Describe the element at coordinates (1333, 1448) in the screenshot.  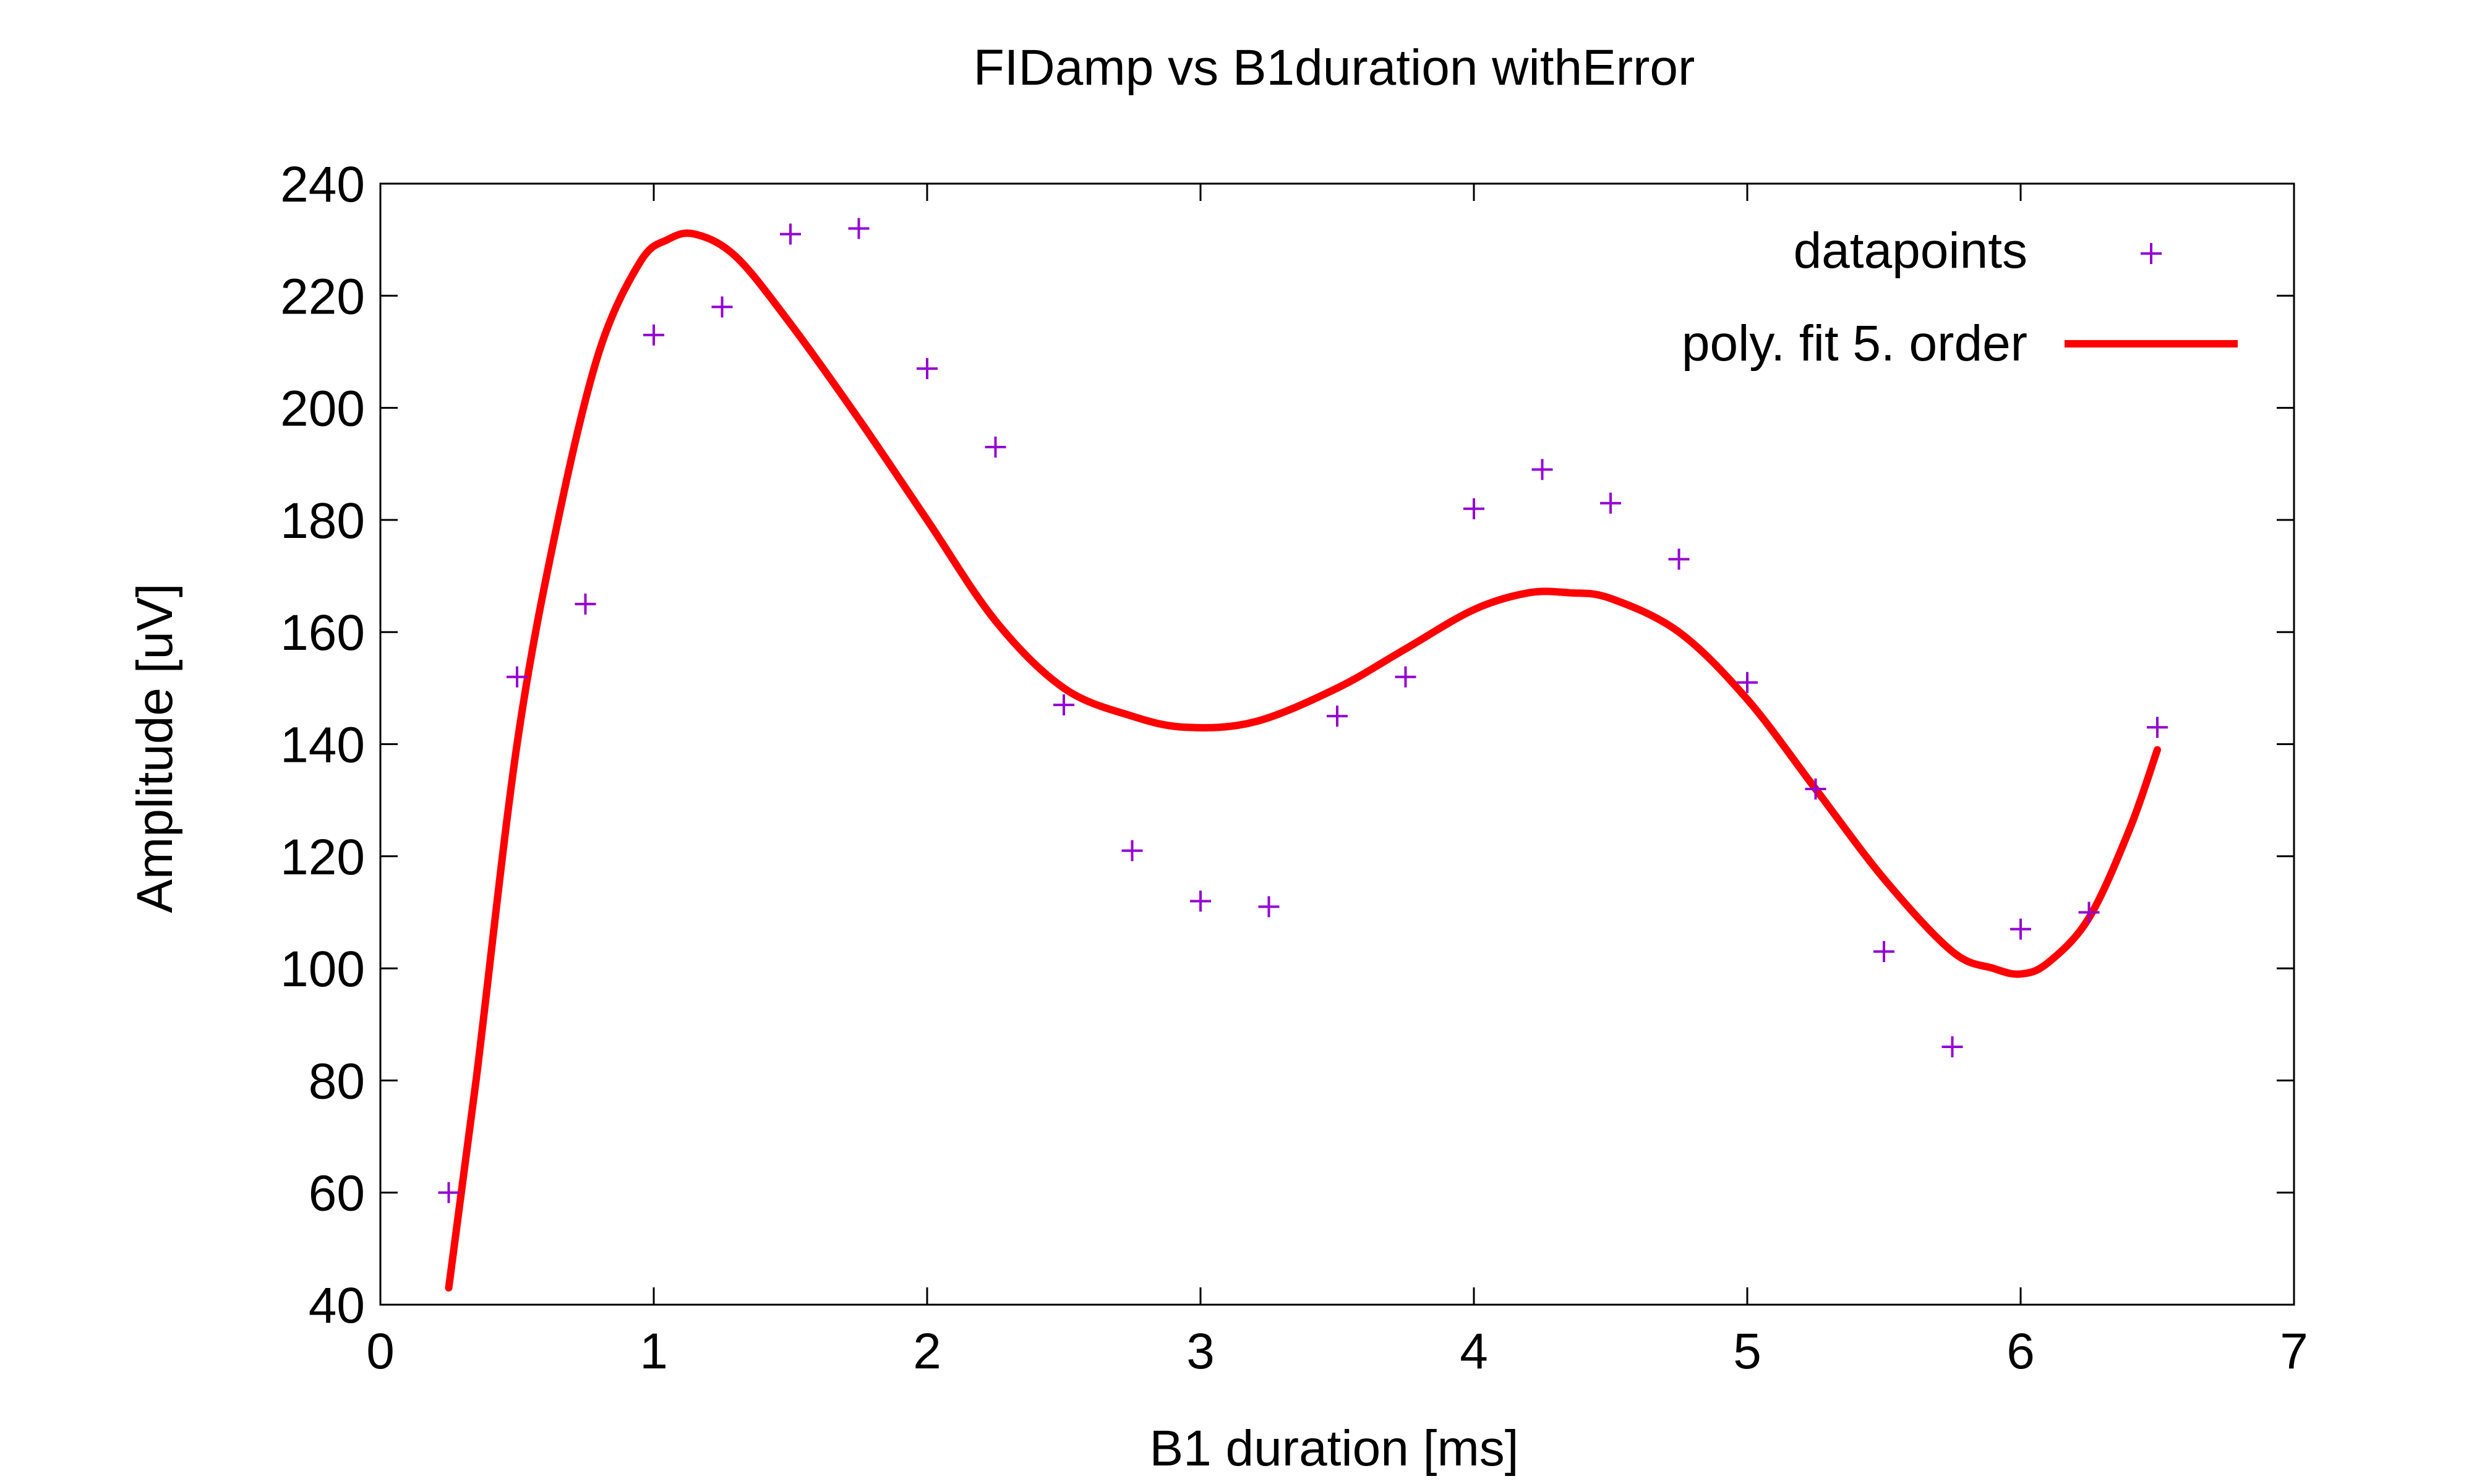
I see `x-axis-label: B1 duration [ms]` at that location.